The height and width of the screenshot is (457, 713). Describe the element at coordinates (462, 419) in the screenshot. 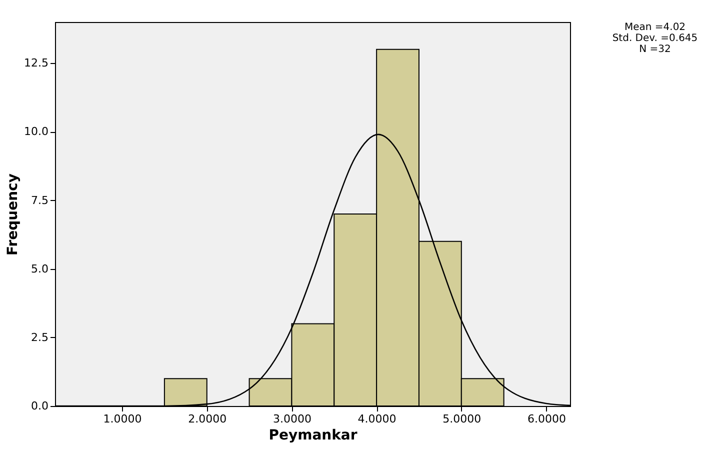

I see `x-tick-label: 5.0000` at that location.